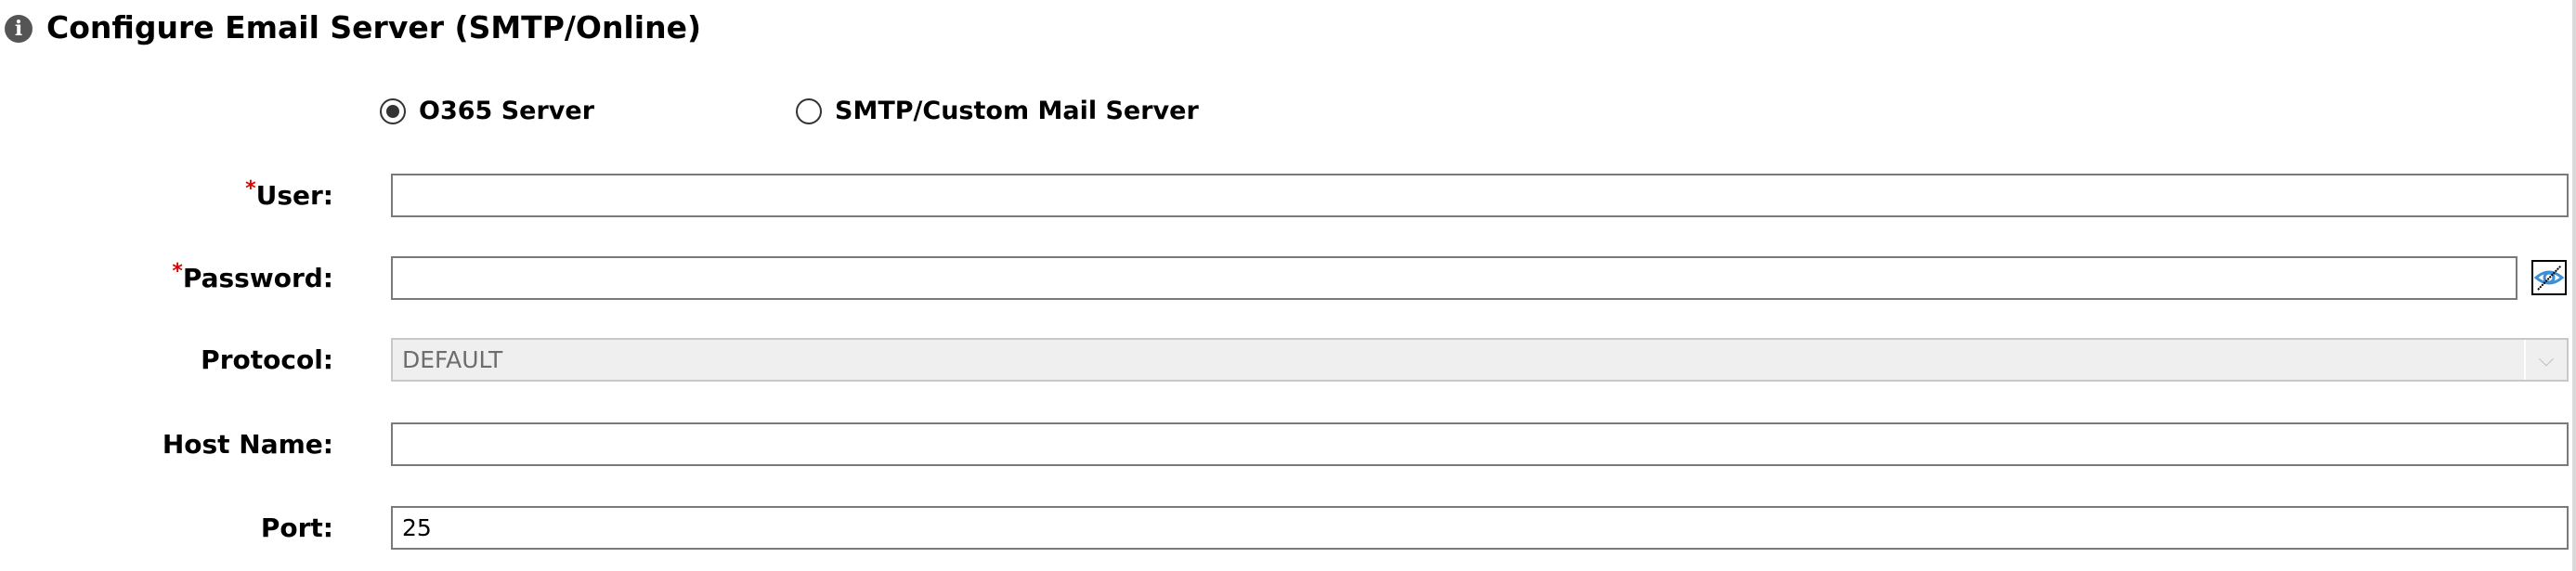 This screenshot has height=571, width=2576. Describe the element at coordinates (1017, 111) in the screenshot. I see `radio-label: SMTP/Custom Mail Server` at that location.